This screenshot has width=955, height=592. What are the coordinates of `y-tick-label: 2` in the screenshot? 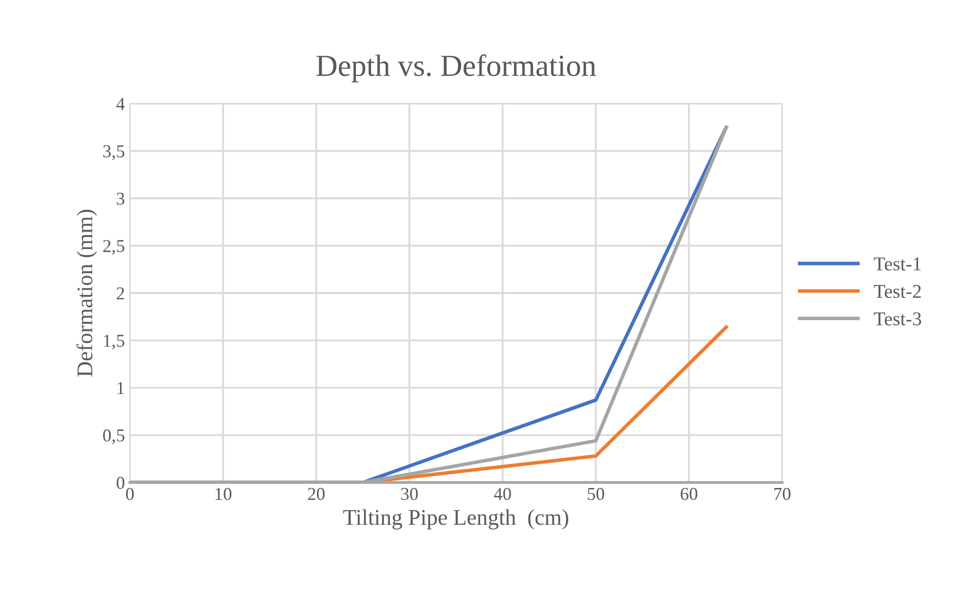 It's located at (120, 293).